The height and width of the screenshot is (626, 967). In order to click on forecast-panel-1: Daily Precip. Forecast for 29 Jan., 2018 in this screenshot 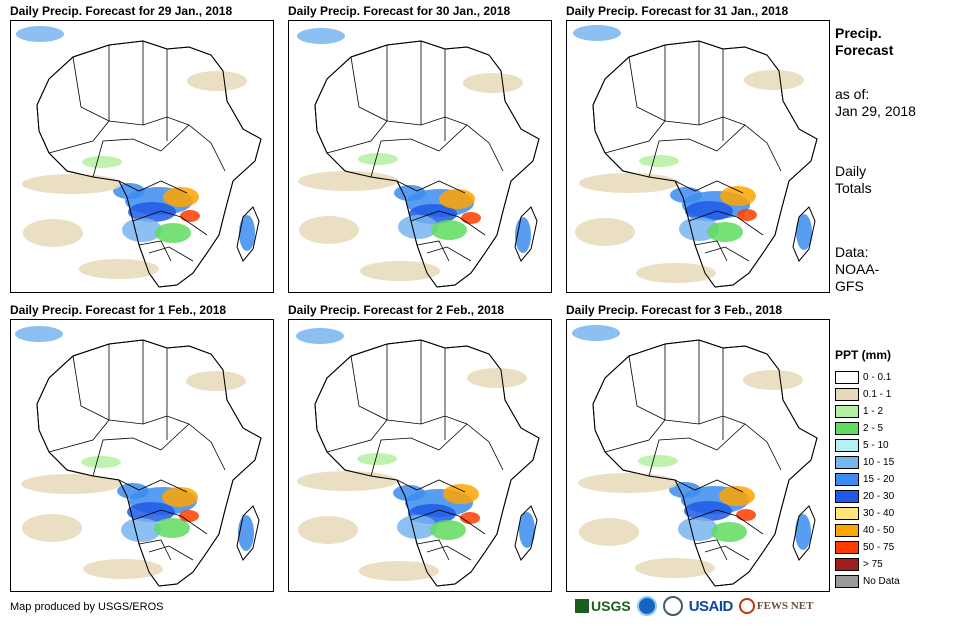, I will do `click(143, 148)`.